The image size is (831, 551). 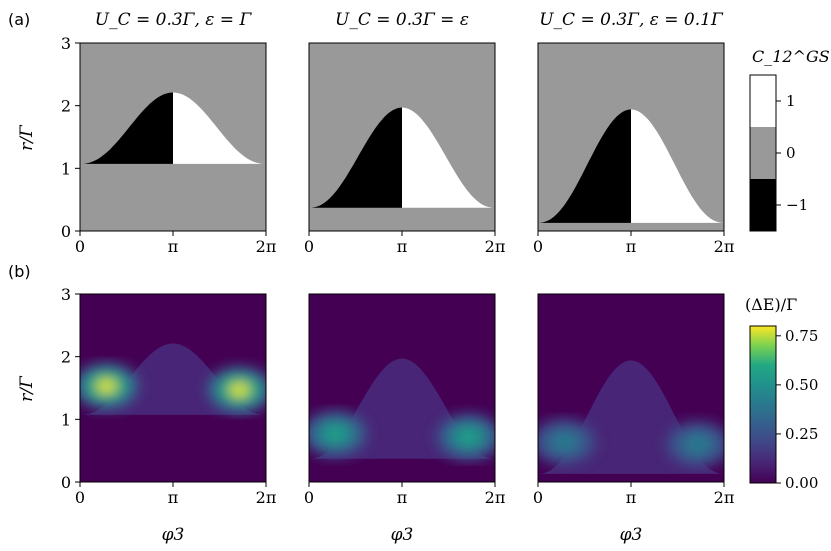 I want to click on colorbar-tick-label: 0.50, so click(x=801, y=385).